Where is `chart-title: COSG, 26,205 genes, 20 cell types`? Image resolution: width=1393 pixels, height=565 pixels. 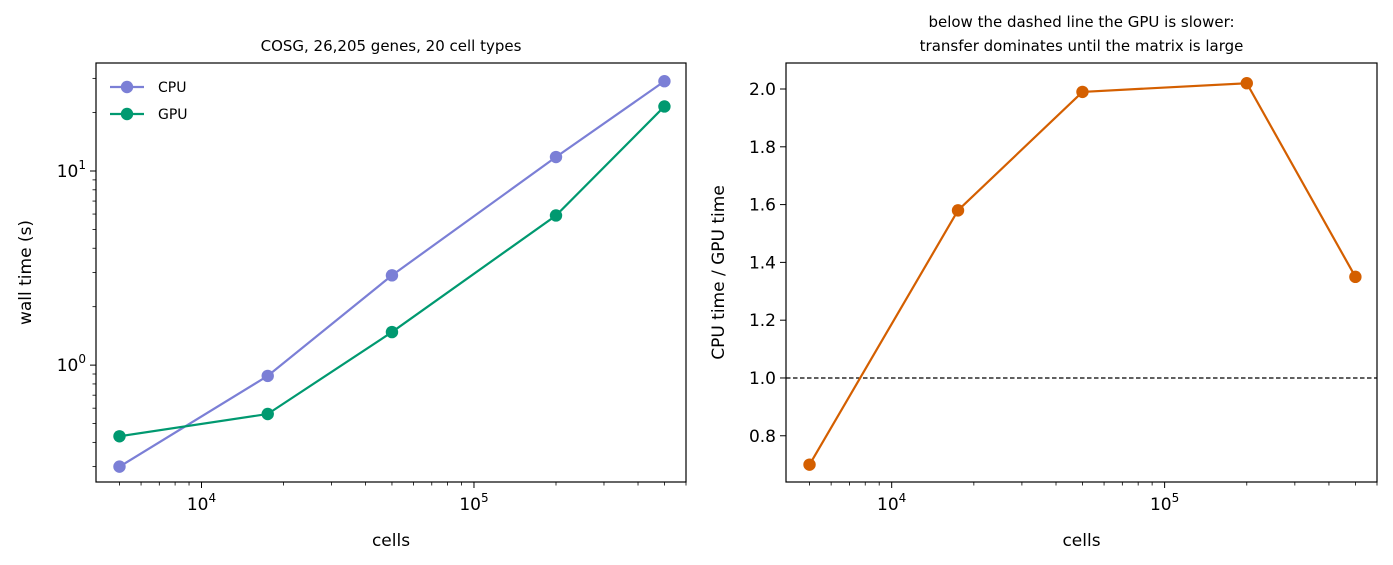 chart-title: COSG, 26,205 genes, 20 cell types is located at coordinates (391, 46).